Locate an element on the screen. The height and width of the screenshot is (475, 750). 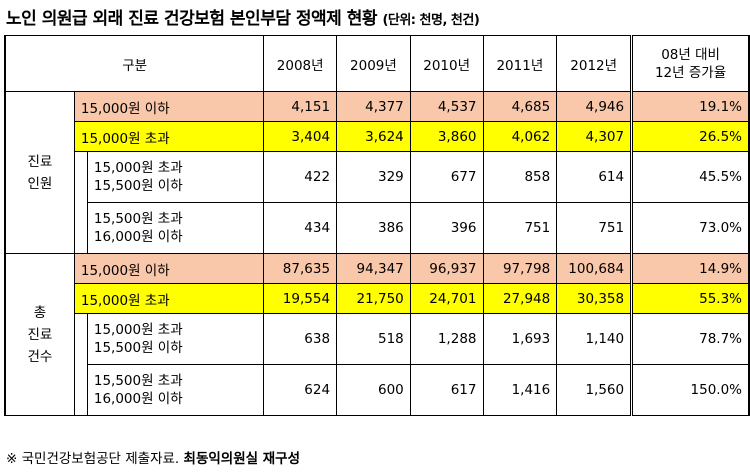
cell-value: 617 is located at coordinates (446, 390).